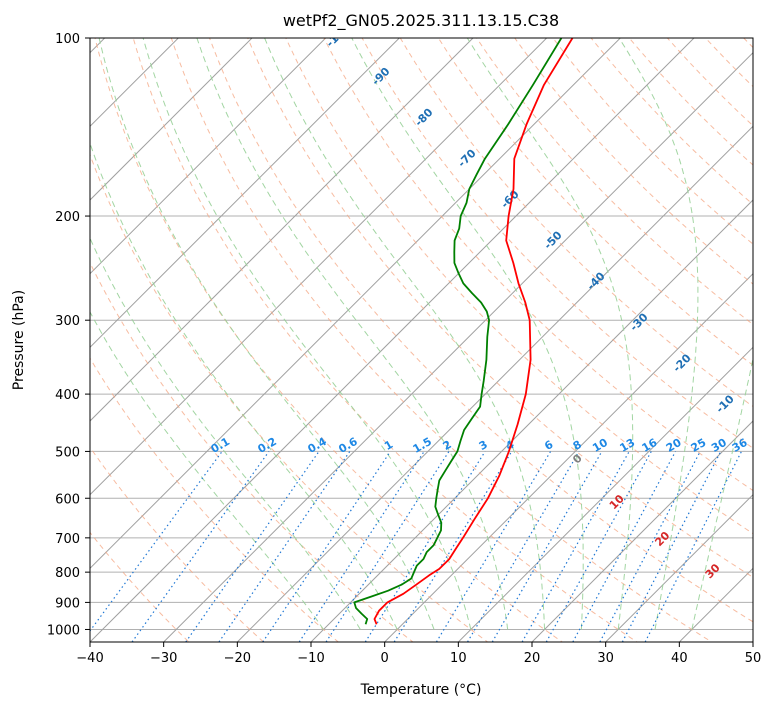 This screenshot has width=775, height=708. What do you see at coordinates (67, 499) in the screenshot?
I see `y-tick-label: 600` at bounding box center [67, 499].